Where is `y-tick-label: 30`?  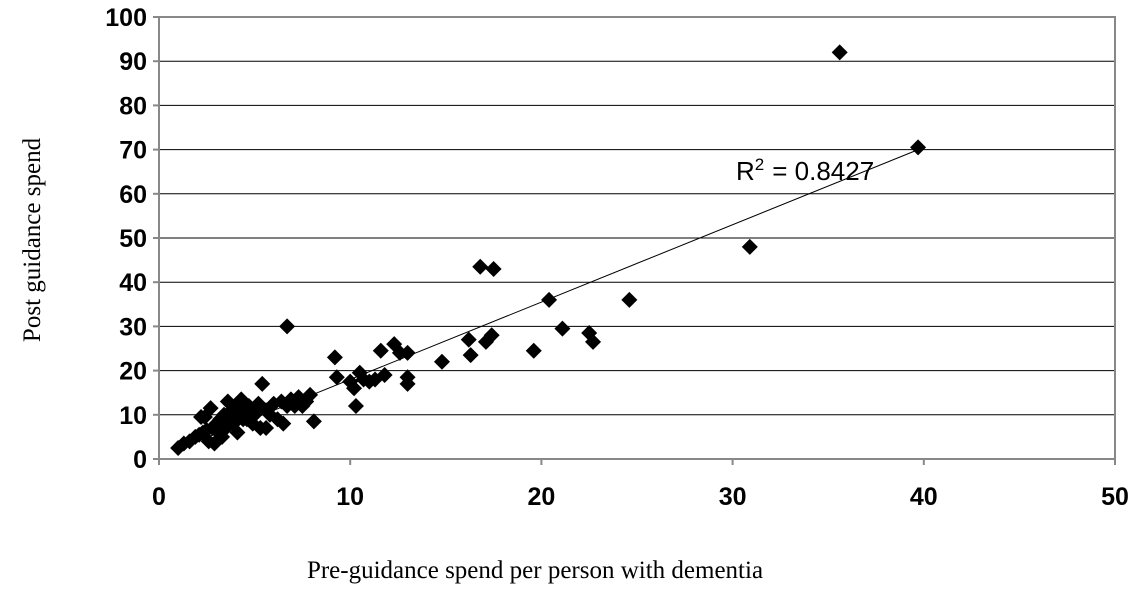
y-tick-label: 30 is located at coordinates (133, 327).